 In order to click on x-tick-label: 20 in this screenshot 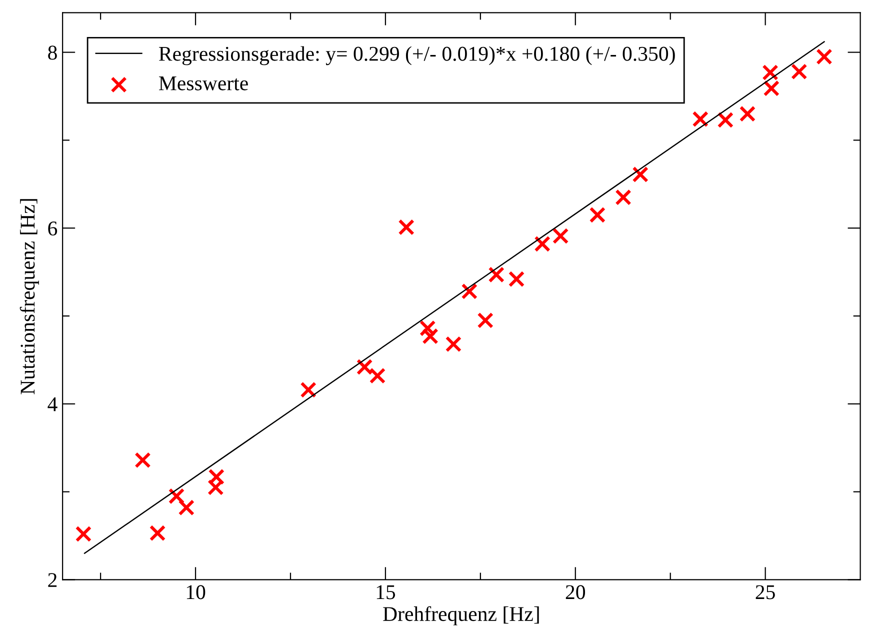, I will do `click(576, 592)`.